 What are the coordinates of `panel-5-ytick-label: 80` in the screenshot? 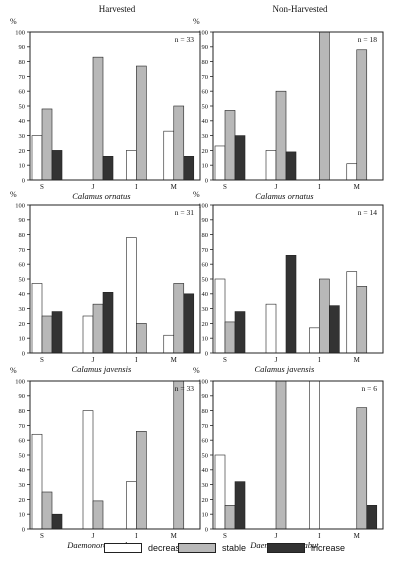 It's located at (22, 411).